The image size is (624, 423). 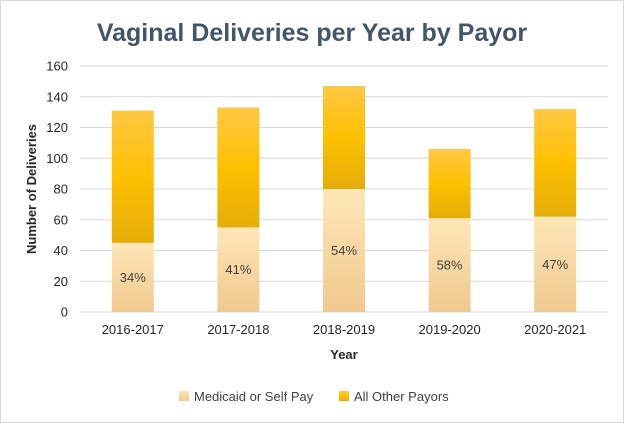 I want to click on data-label: 41%, so click(x=238, y=269).